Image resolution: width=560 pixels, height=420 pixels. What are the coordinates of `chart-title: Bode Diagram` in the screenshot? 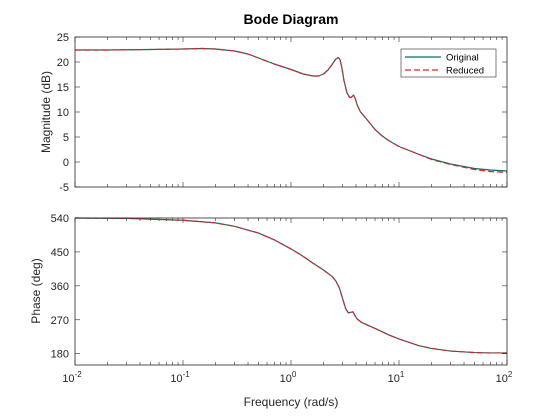 It's located at (291, 19).